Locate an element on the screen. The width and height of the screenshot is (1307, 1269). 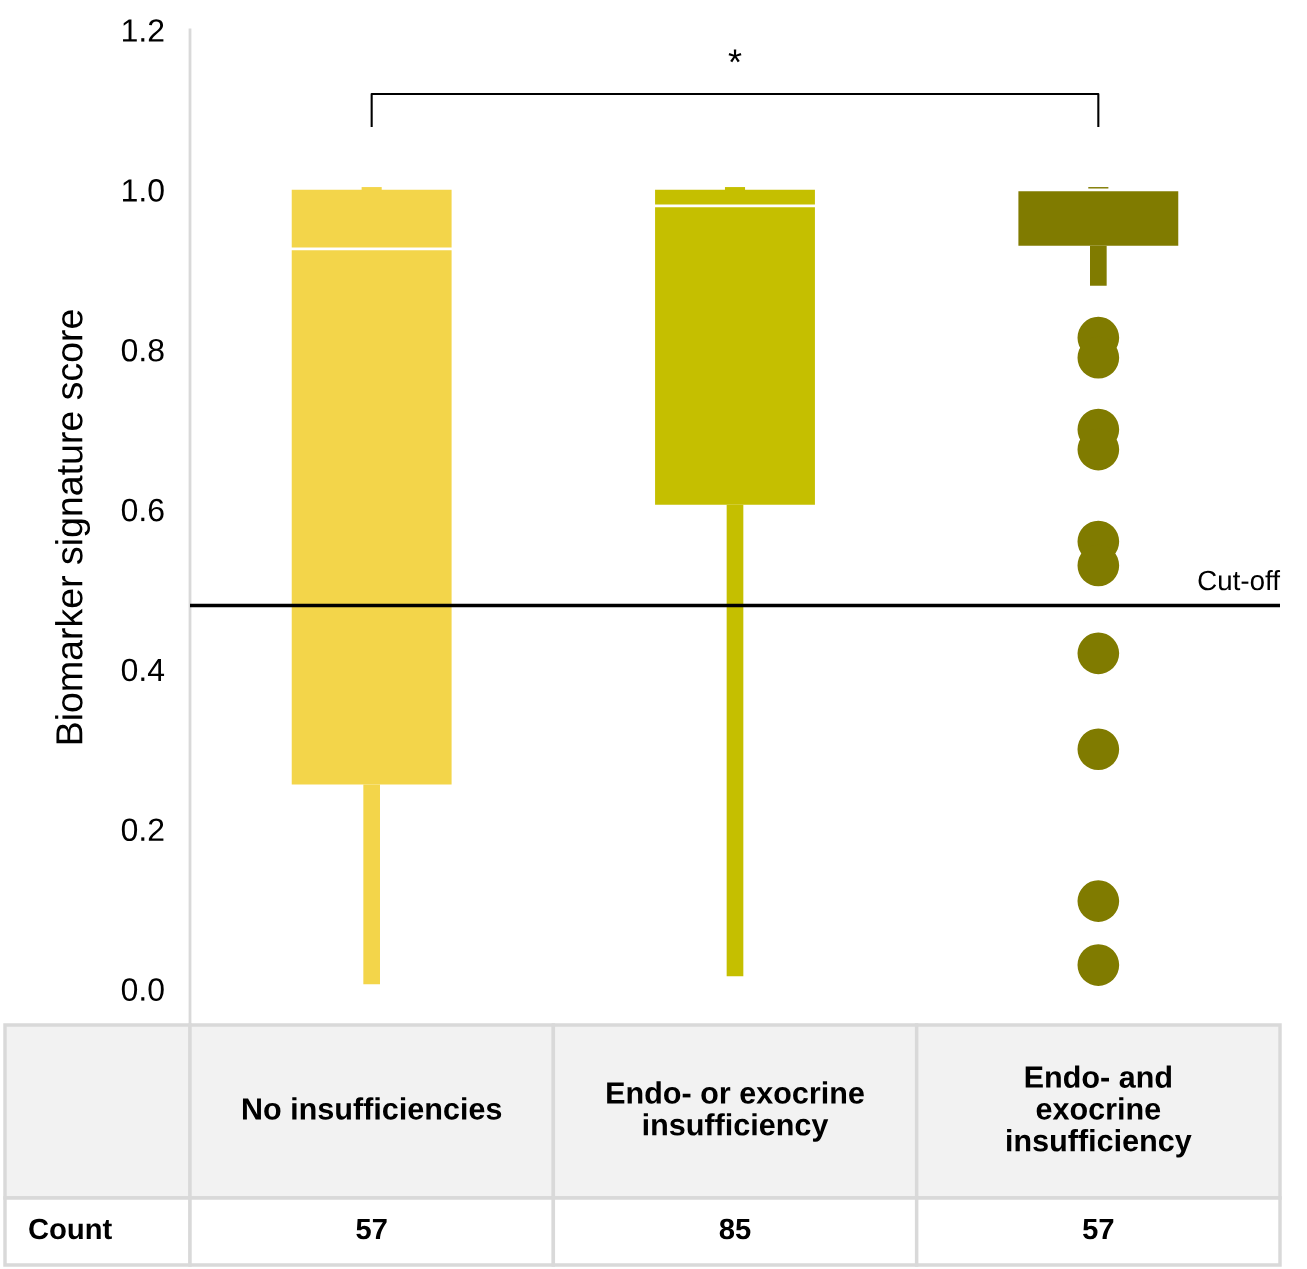
y-axis-title: Biomarker signature score is located at coordinates (73, 527).